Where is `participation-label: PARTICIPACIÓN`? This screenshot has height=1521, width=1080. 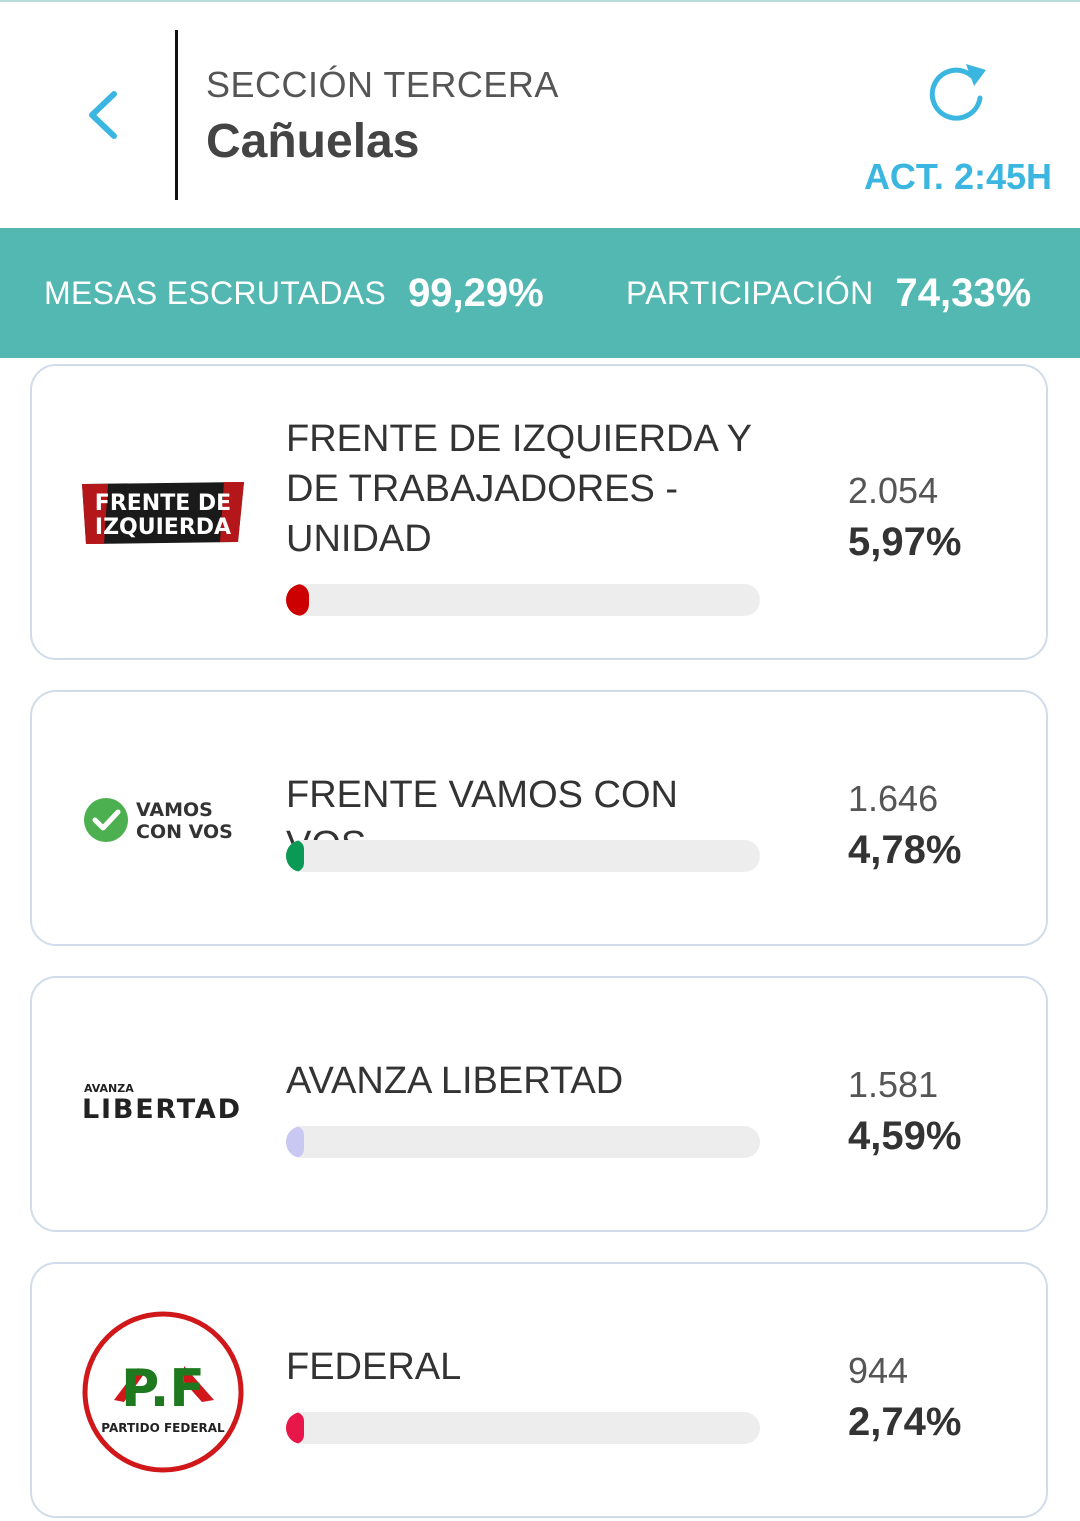 participation-label: PARTICIPACIÓN is located at coordinates (750, 292).